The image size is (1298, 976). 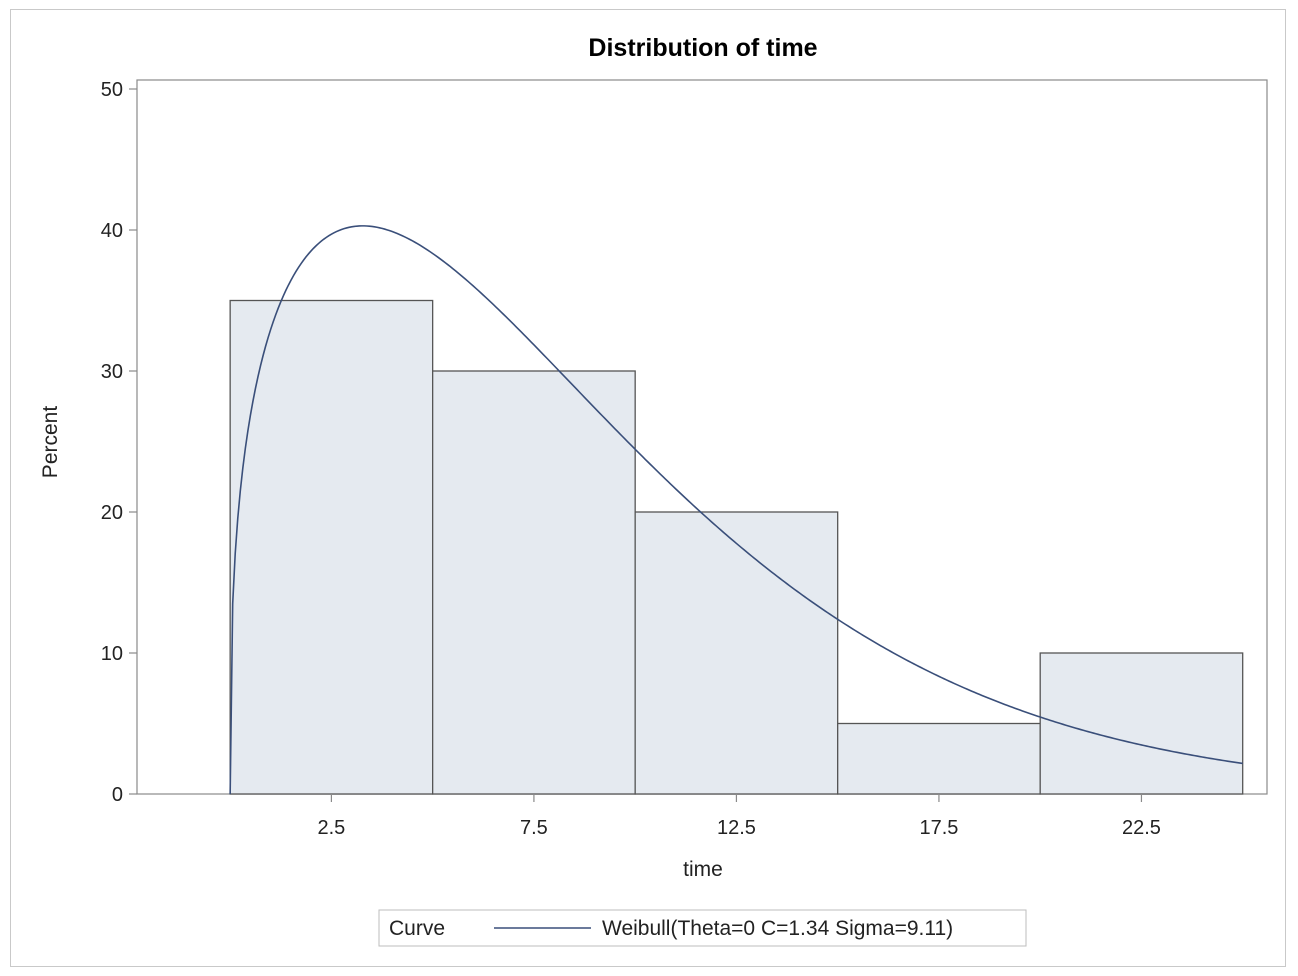 What do you see at coordinates (112, 513) in the screenshot?
I see `y-tick-label: 20` at bounding box center [112, 513].